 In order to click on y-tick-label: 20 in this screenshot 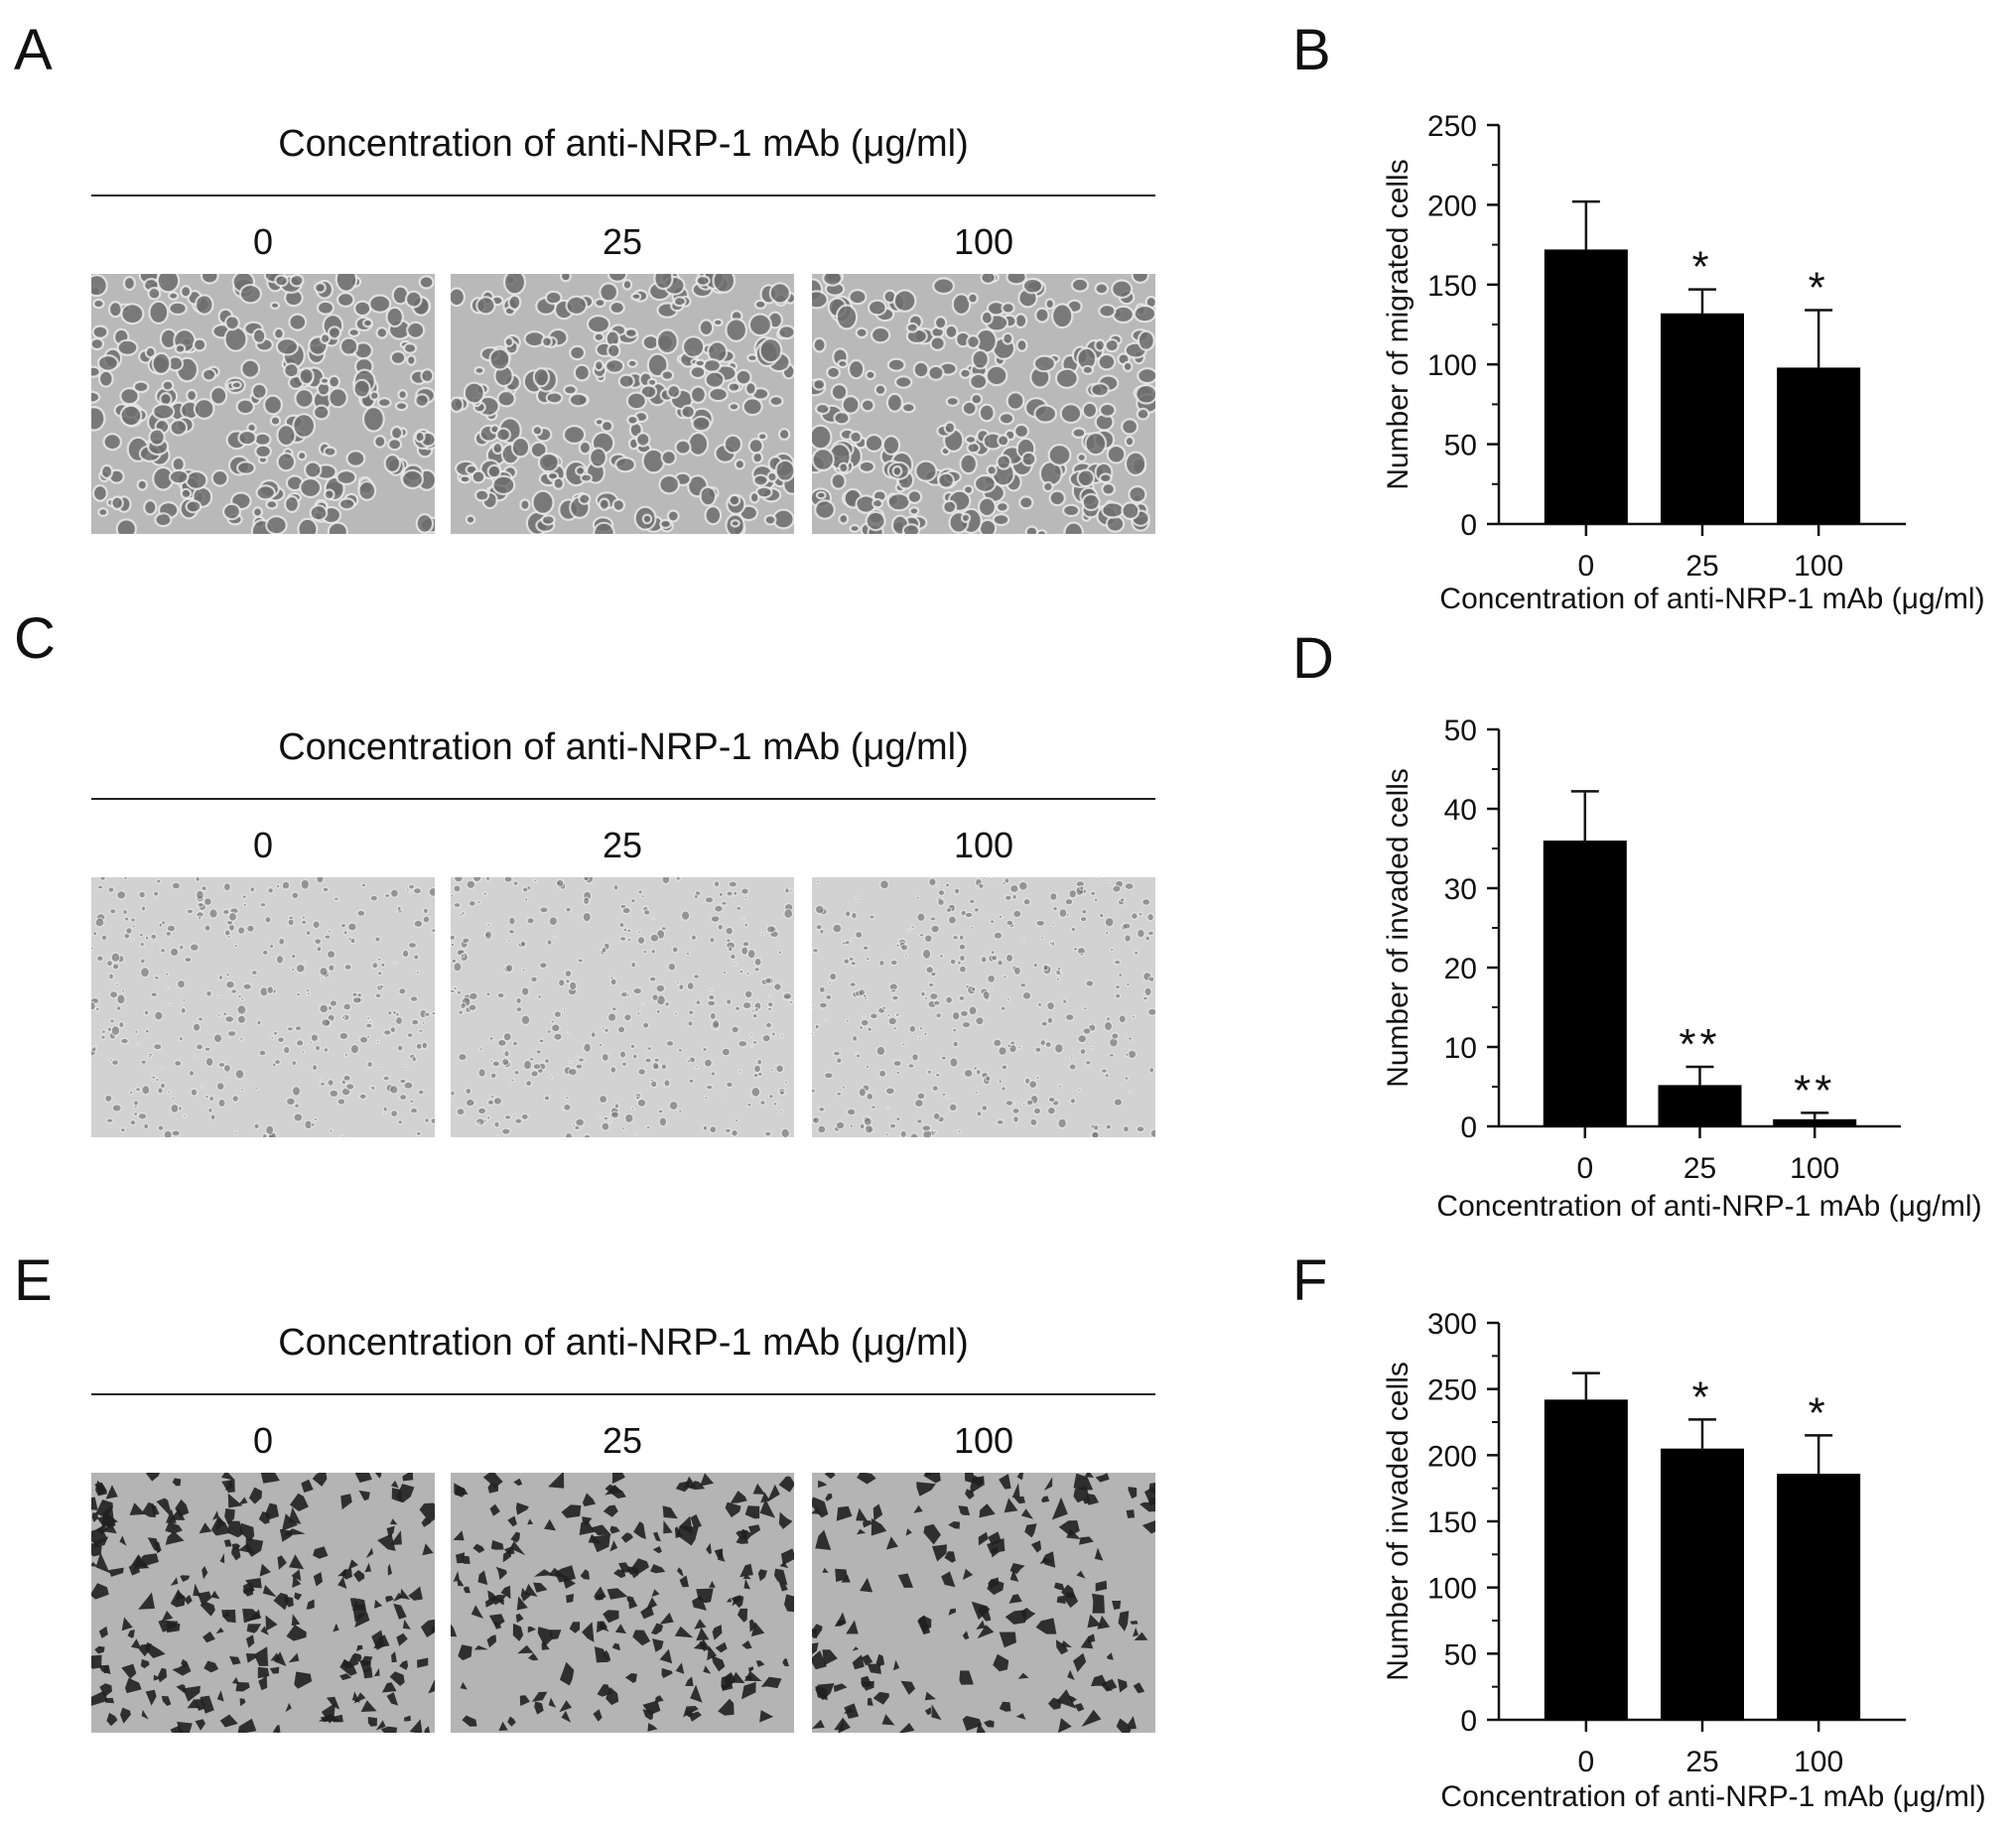, I will do `click(1461, 969)`.